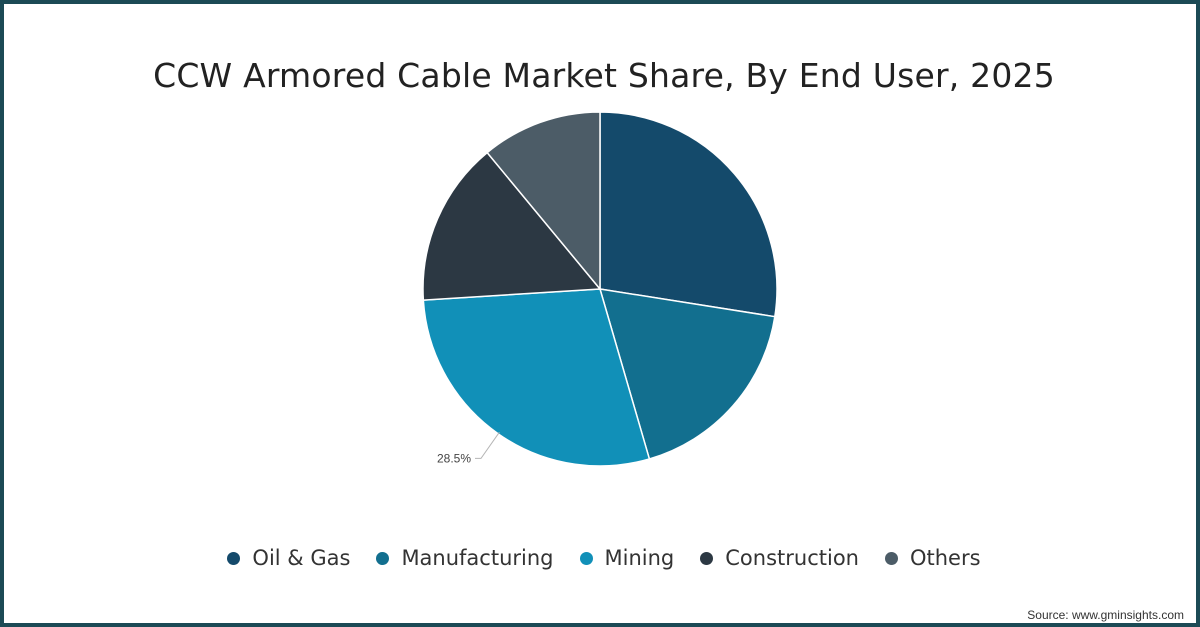 The width and height of the screenshot is (1200, 627). I want to click on pie-slice-manufacturing, so click(687, 374).